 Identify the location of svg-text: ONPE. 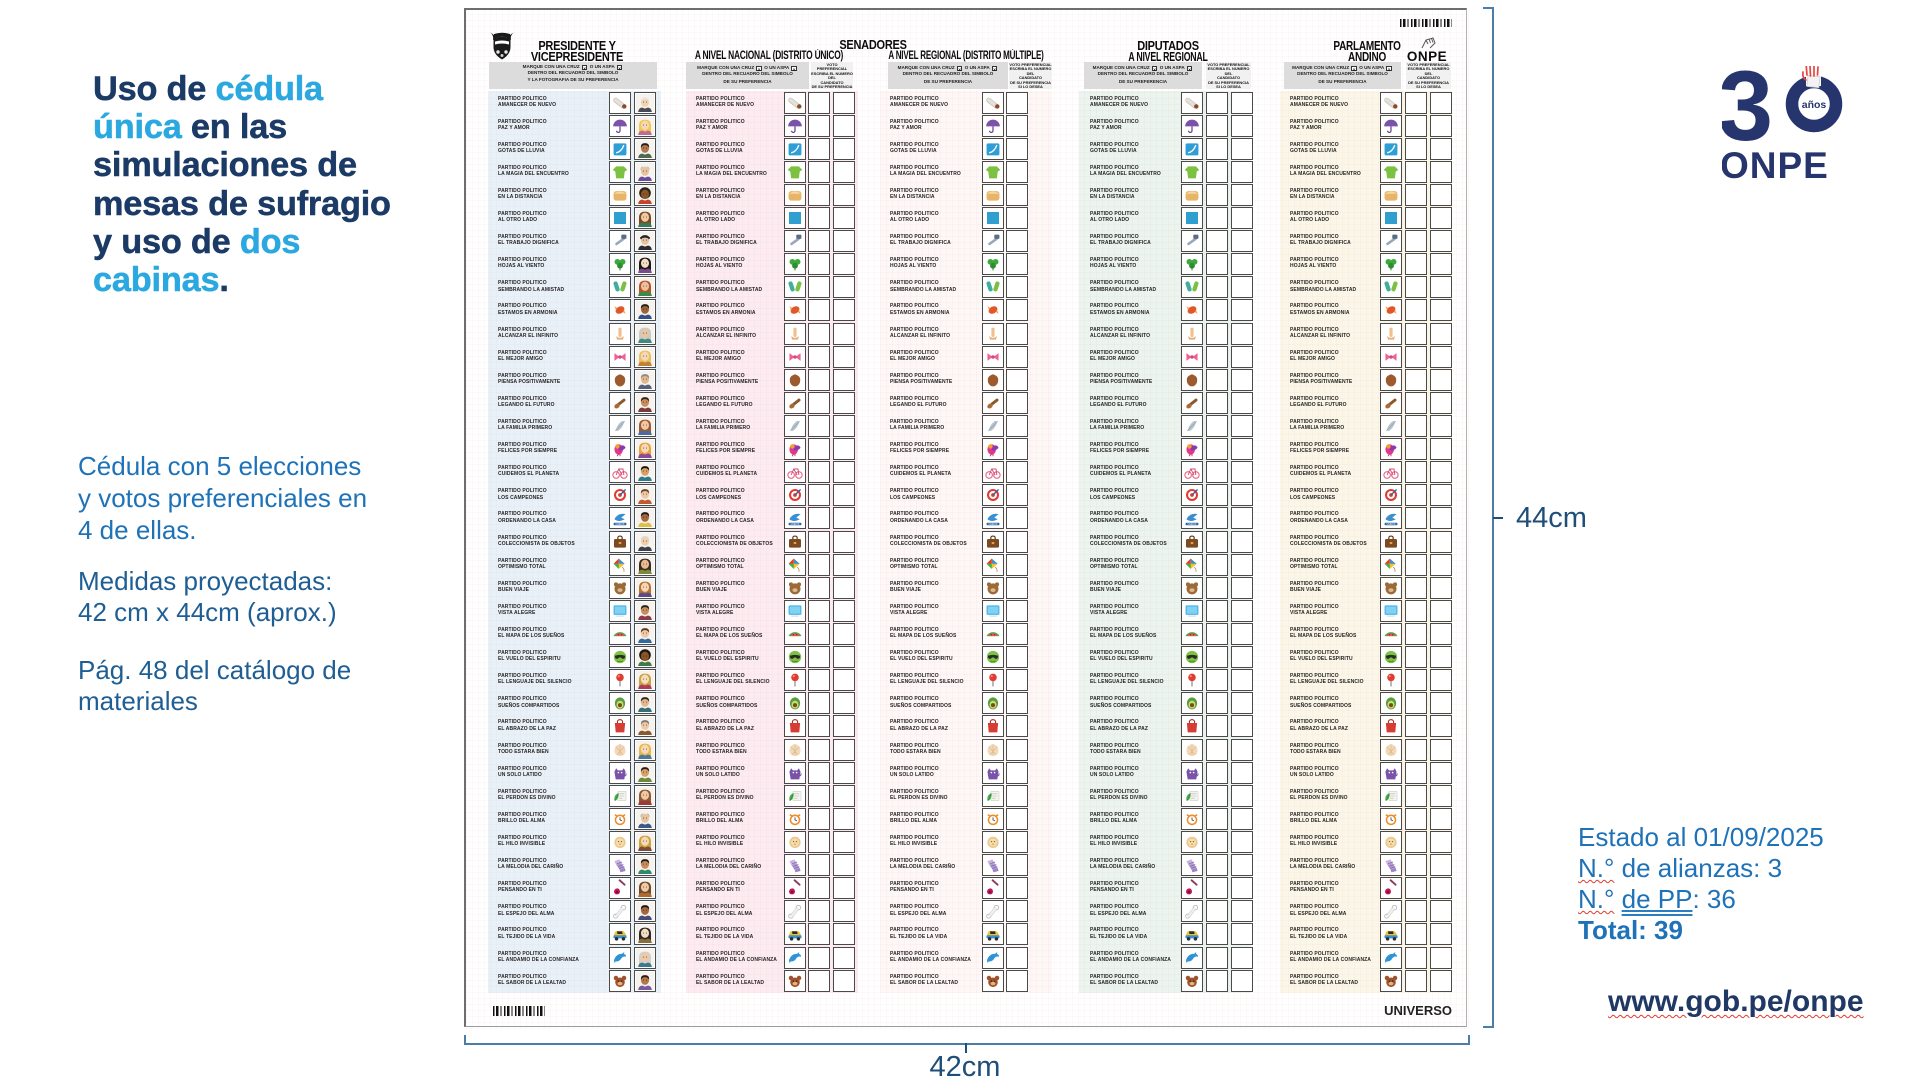
(1775, 165).